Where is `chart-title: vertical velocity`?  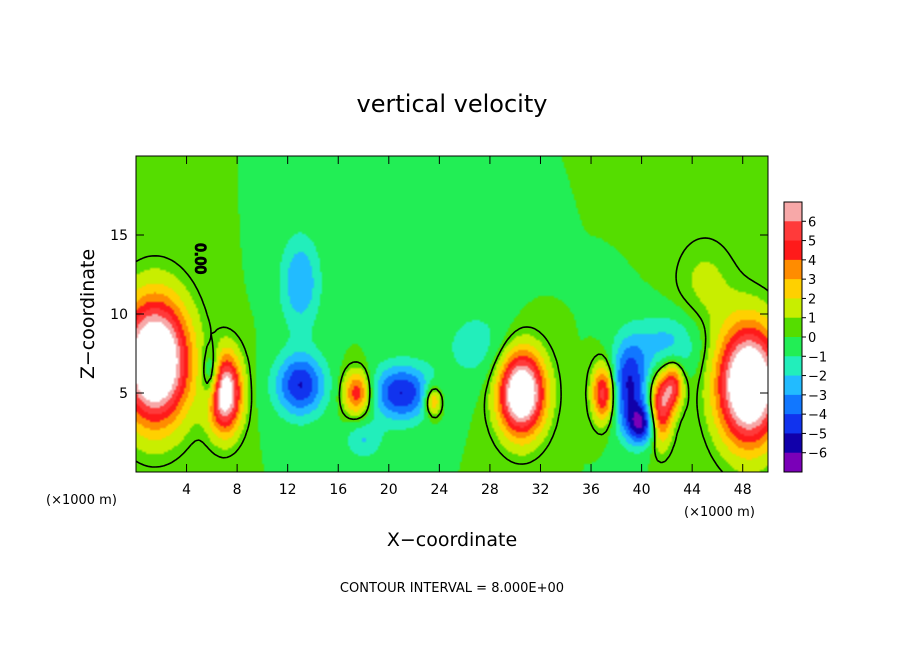
chart-title: vertical velocity is located at coordinates (452, 104).